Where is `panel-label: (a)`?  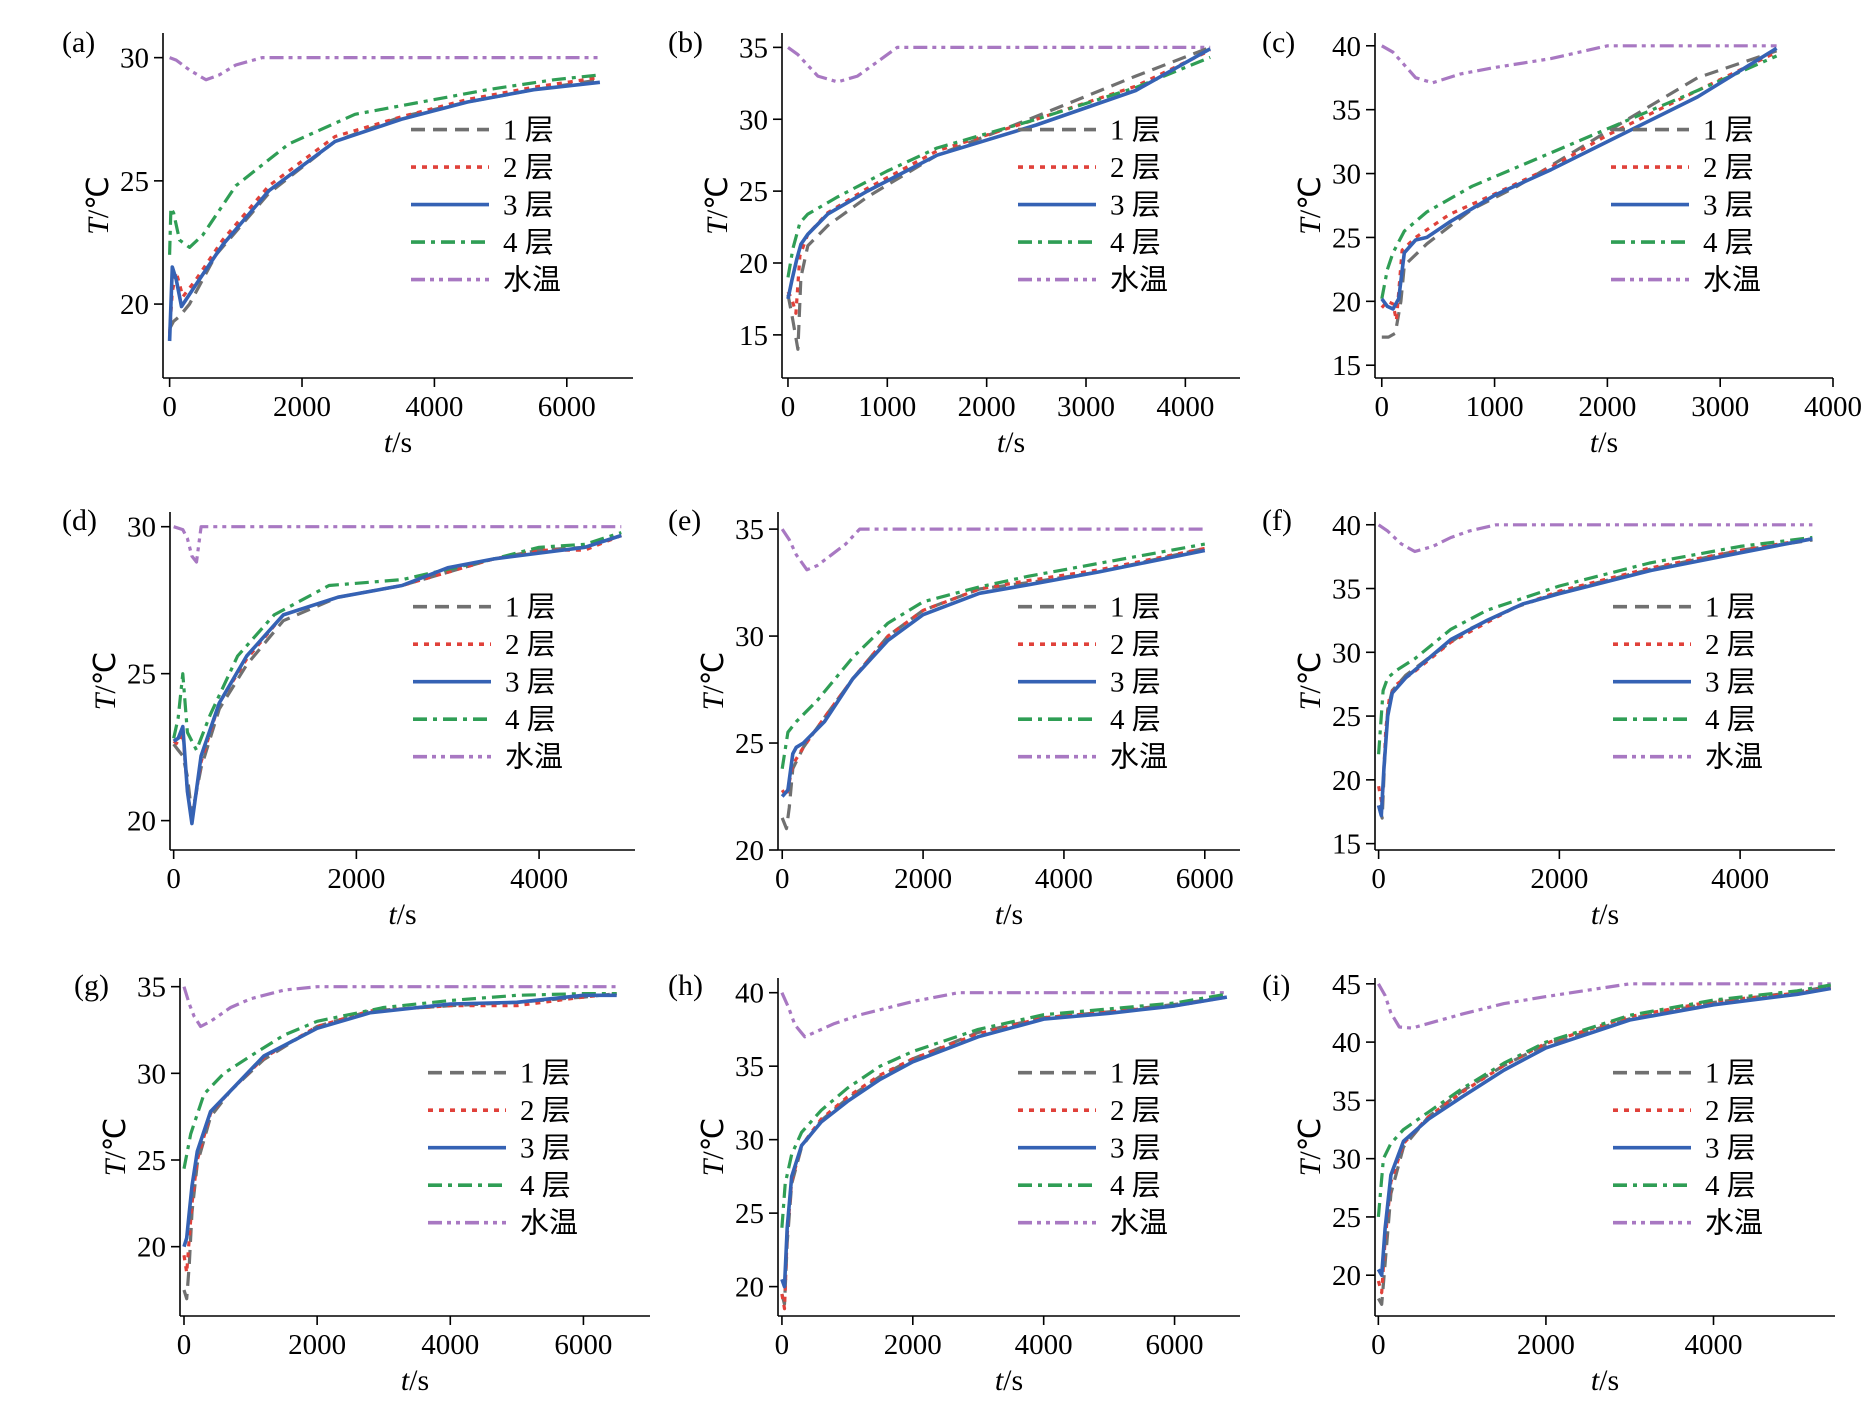 panel-label: (a) is located at coordinates (78, 42).